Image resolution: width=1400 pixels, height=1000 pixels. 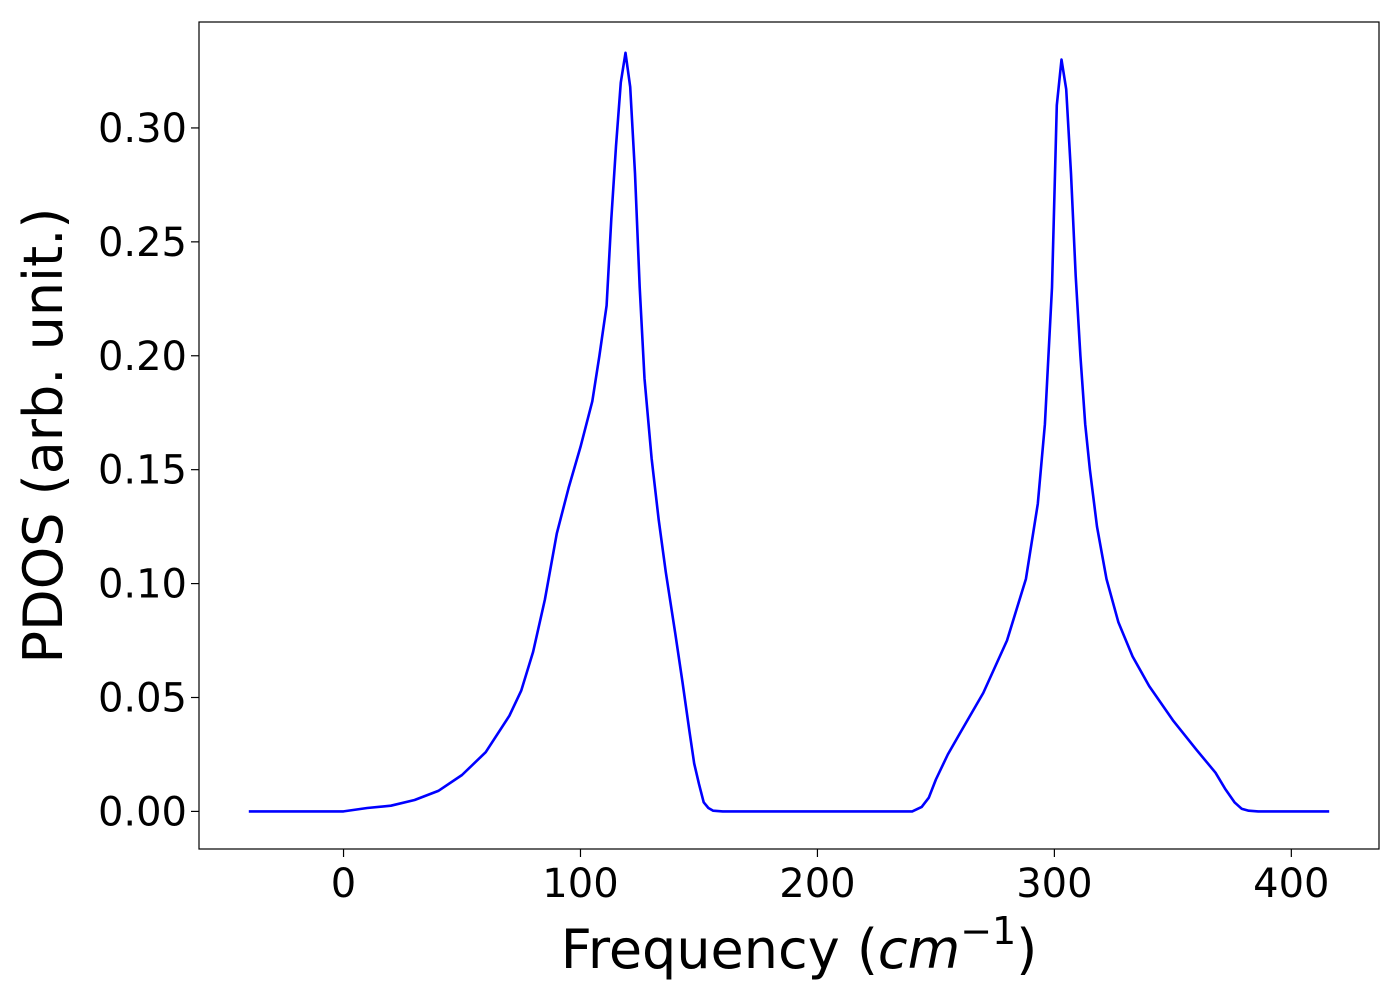 What do you see at coordinates (142, 357) in the screenshot?
I see `y-tick-label: 0.20` at bounding box center [142, 357].